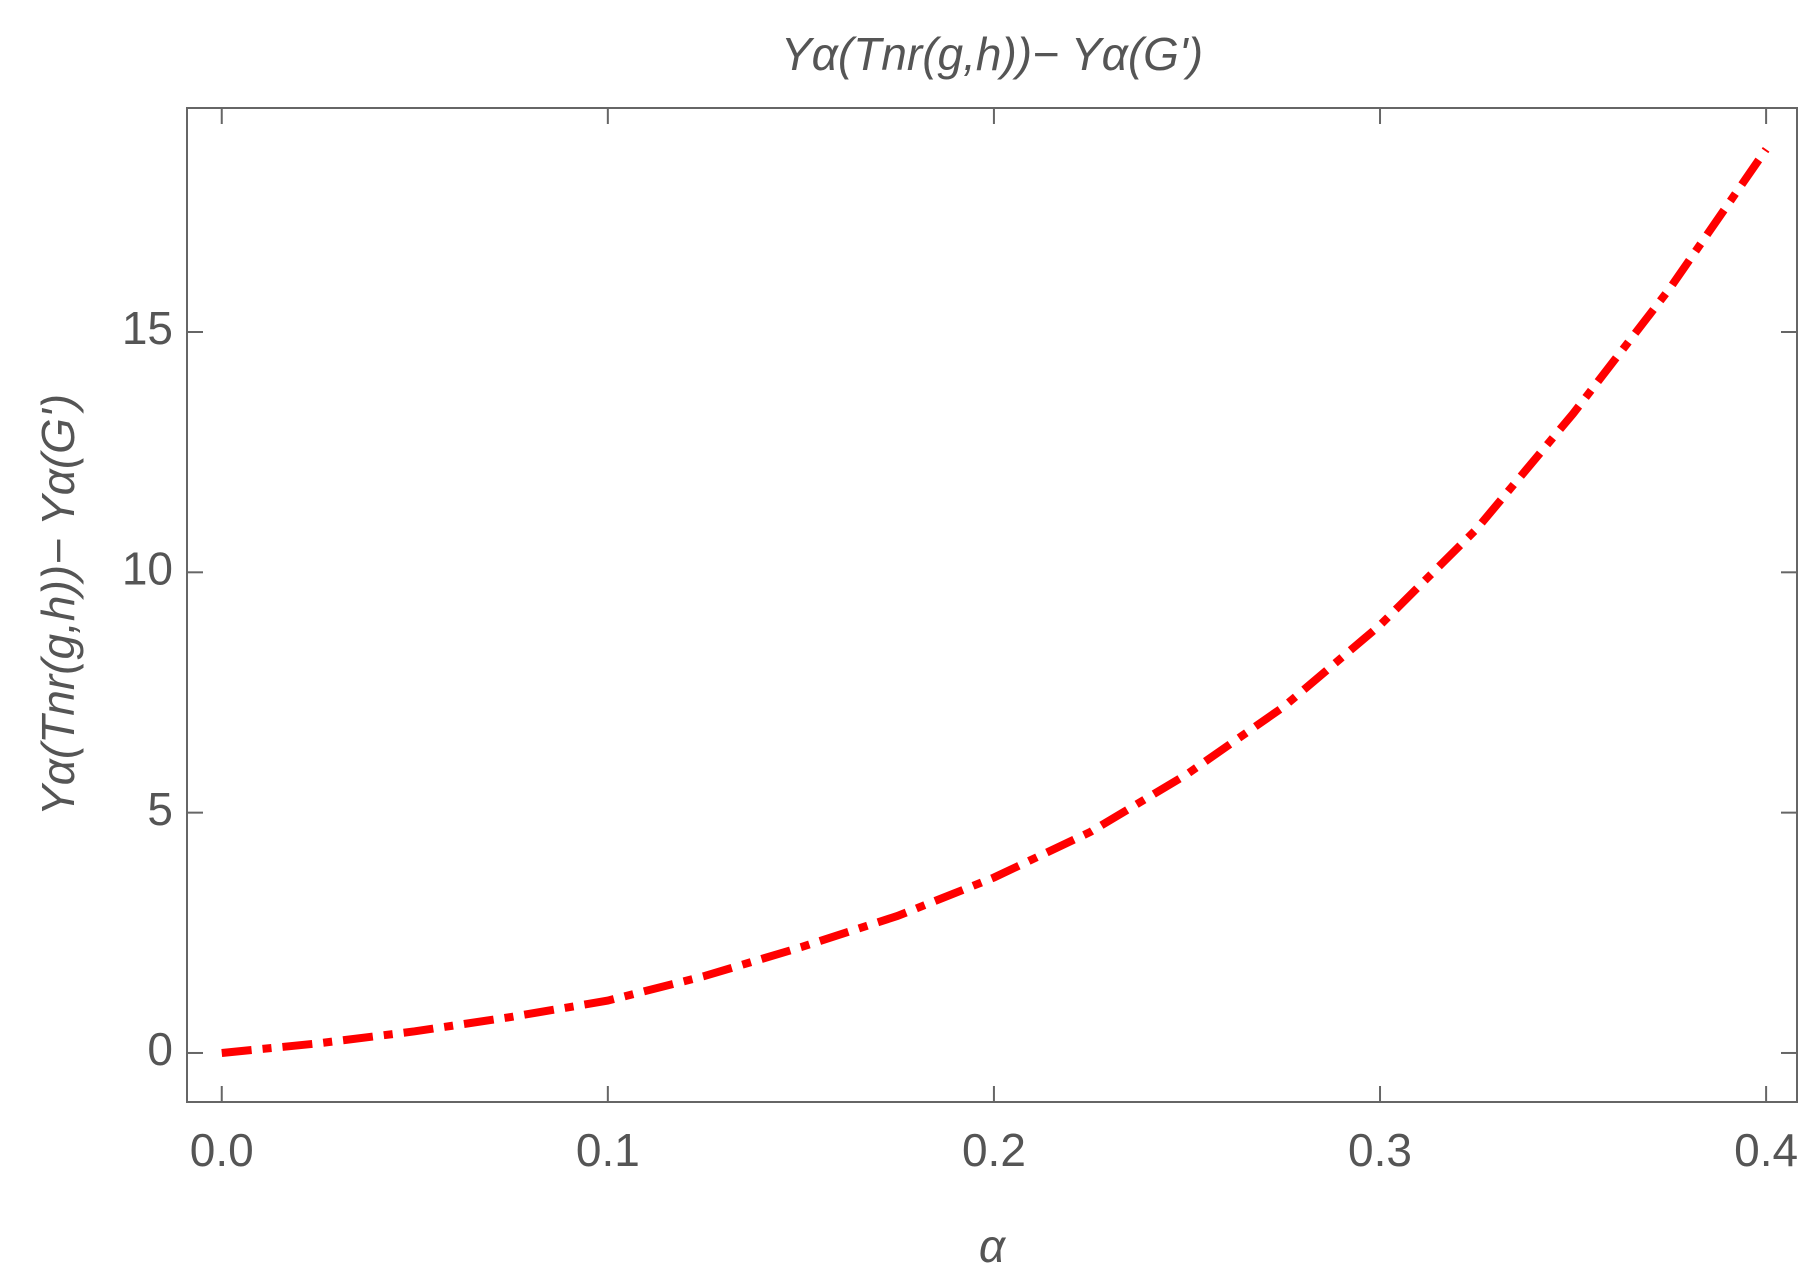 This screenshot has width=1820, height=1274. What do you see at coordinates (992, 54) in the screenshot?
I see `chart-title: Yα(Tnr(g,h))− Yα(G')` at bounding box center [992, 54].